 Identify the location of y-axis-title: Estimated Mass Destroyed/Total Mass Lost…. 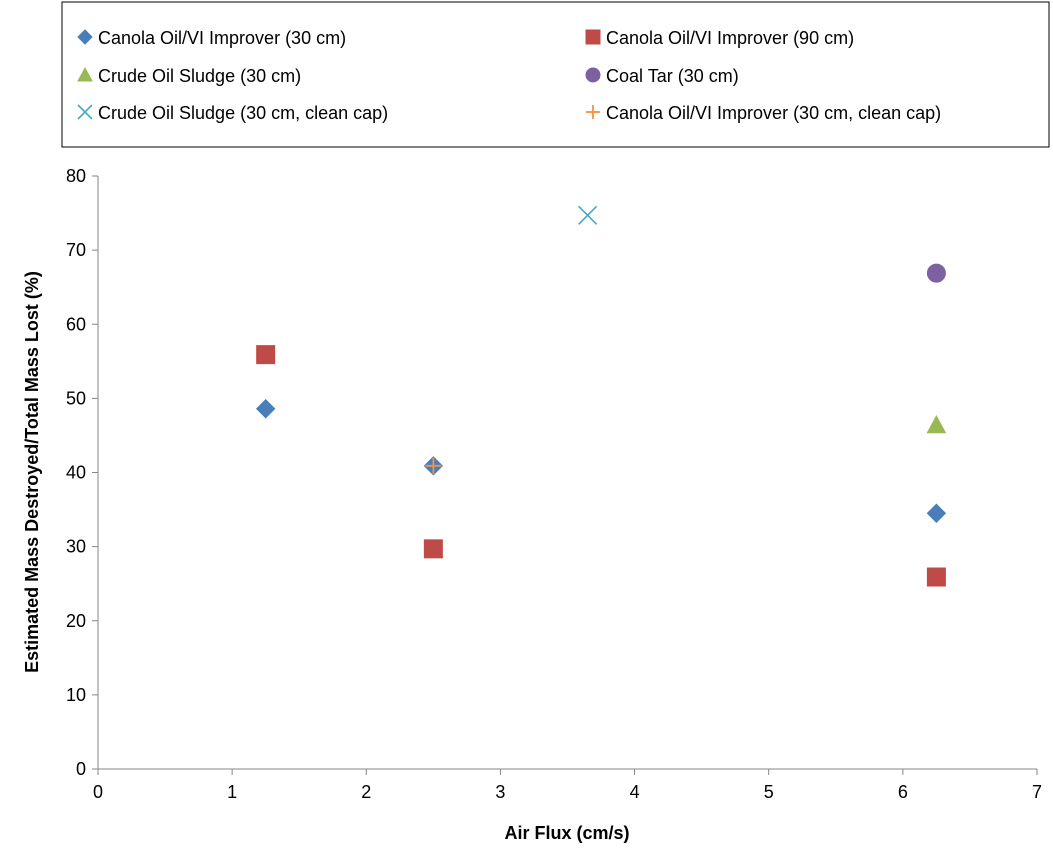
(32, 472).